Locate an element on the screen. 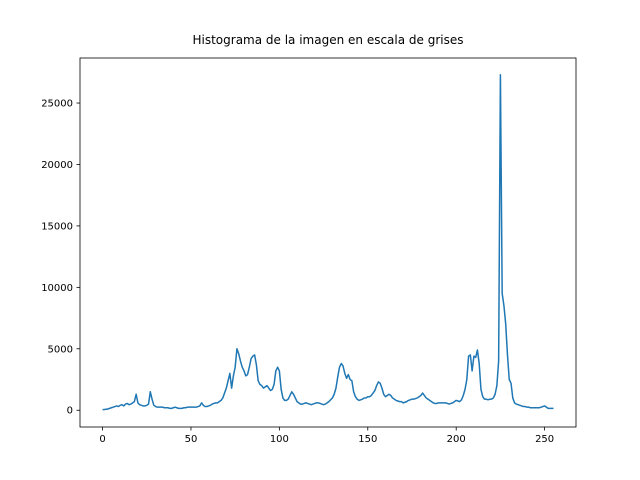 Image resolution: width=640 pixels, height=480 pixels. x-tick-label: 100 is located at coordinates (279, 439).